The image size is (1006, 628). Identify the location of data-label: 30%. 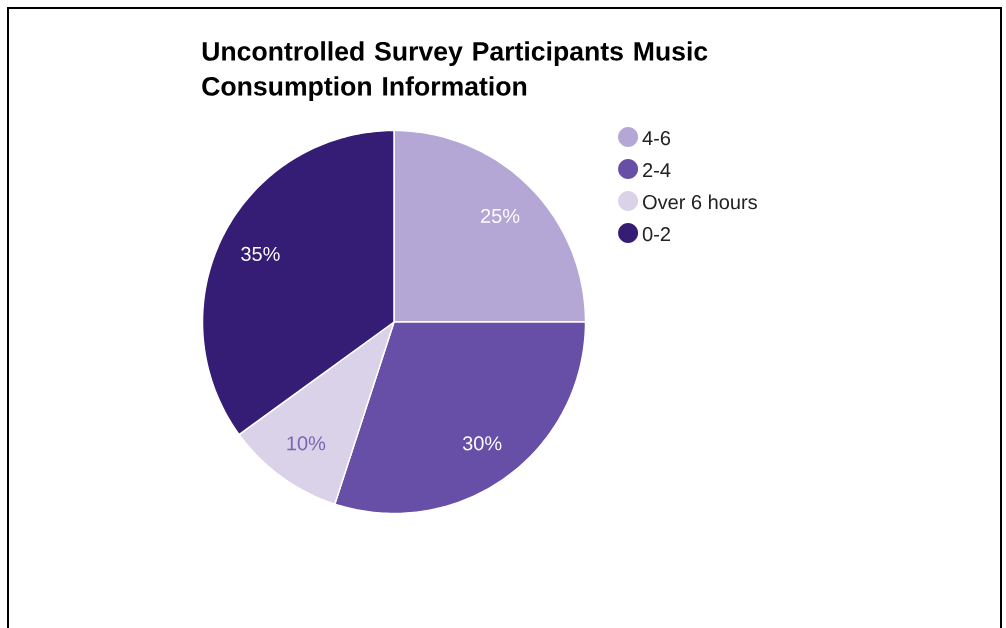
(482, 443).